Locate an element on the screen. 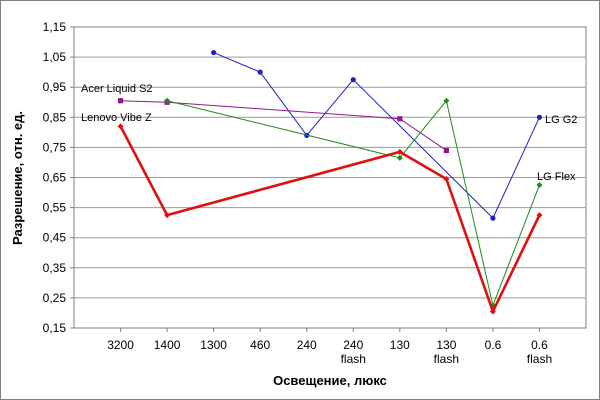  series-name-label: LG Flex is located at coordinates (556, 177).